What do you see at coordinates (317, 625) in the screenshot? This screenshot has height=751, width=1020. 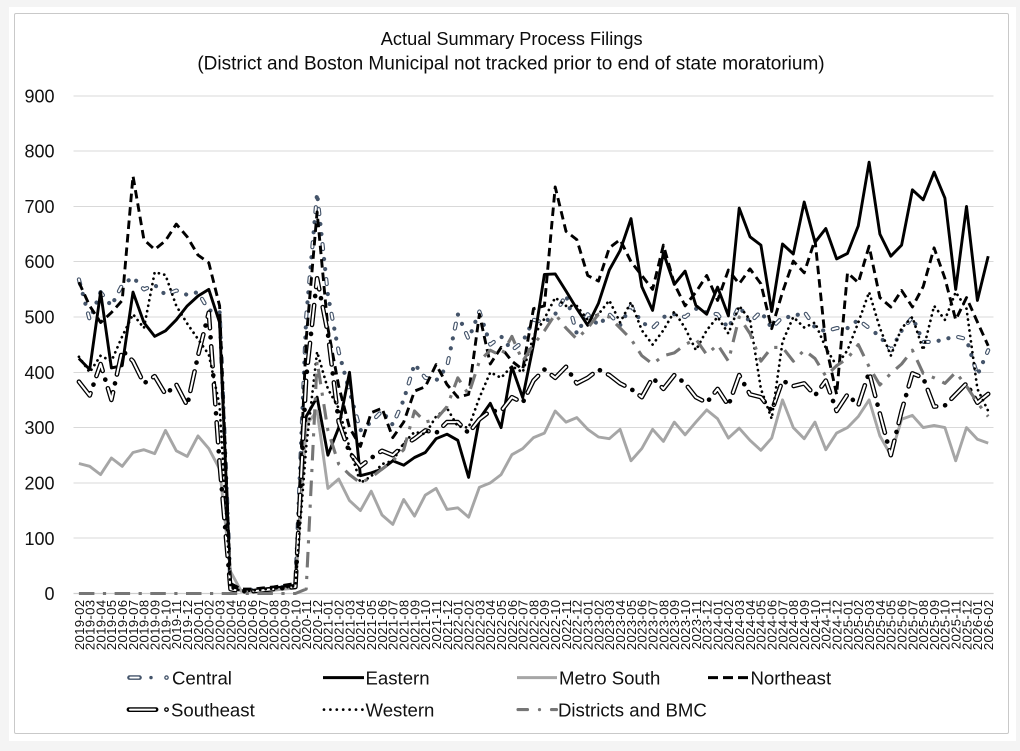 I see `svg-text: 2020-12` at bounding box center [317, 625].